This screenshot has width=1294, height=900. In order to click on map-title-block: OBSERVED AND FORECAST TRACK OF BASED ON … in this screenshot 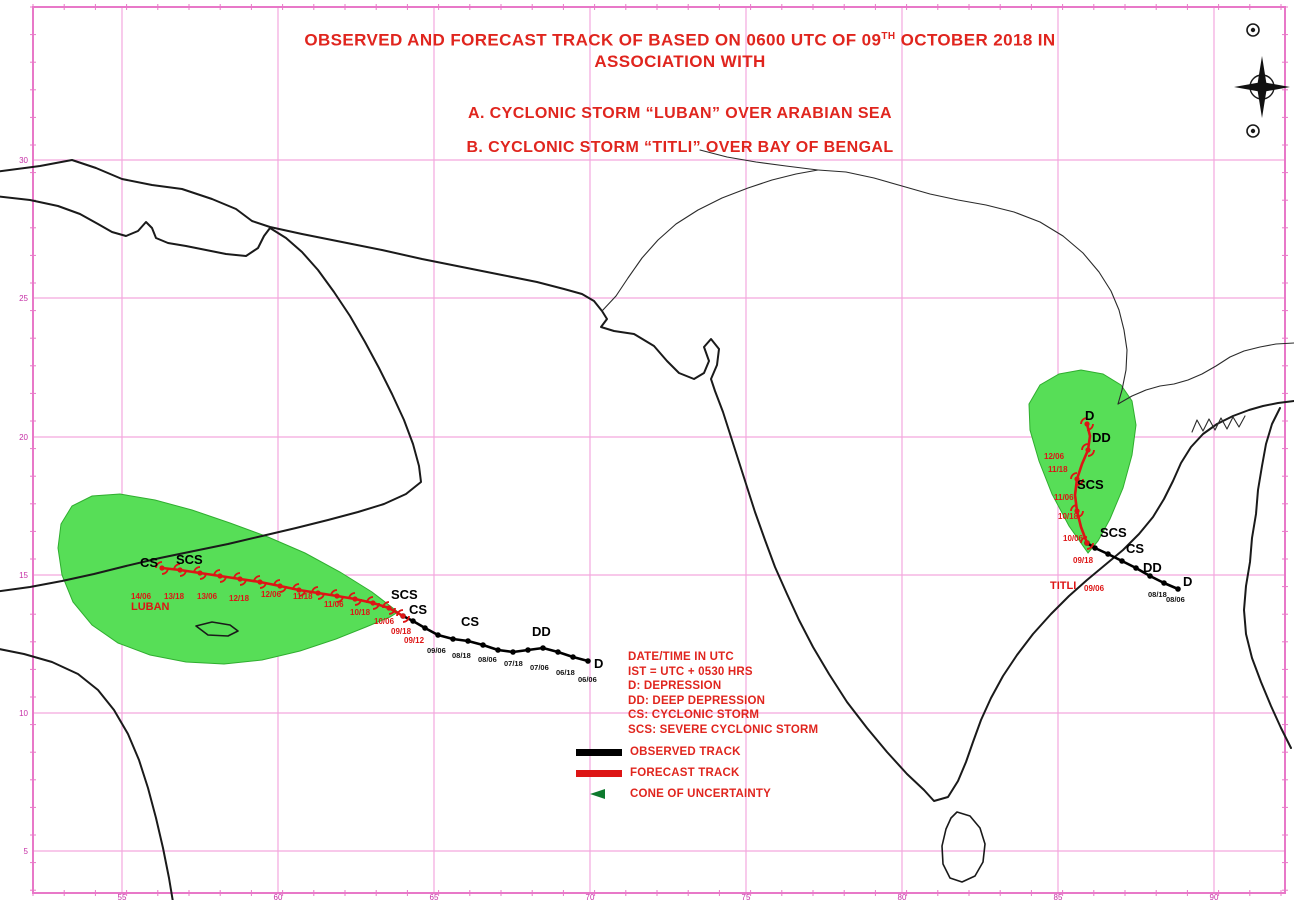, I will do `click(680, 91)`.